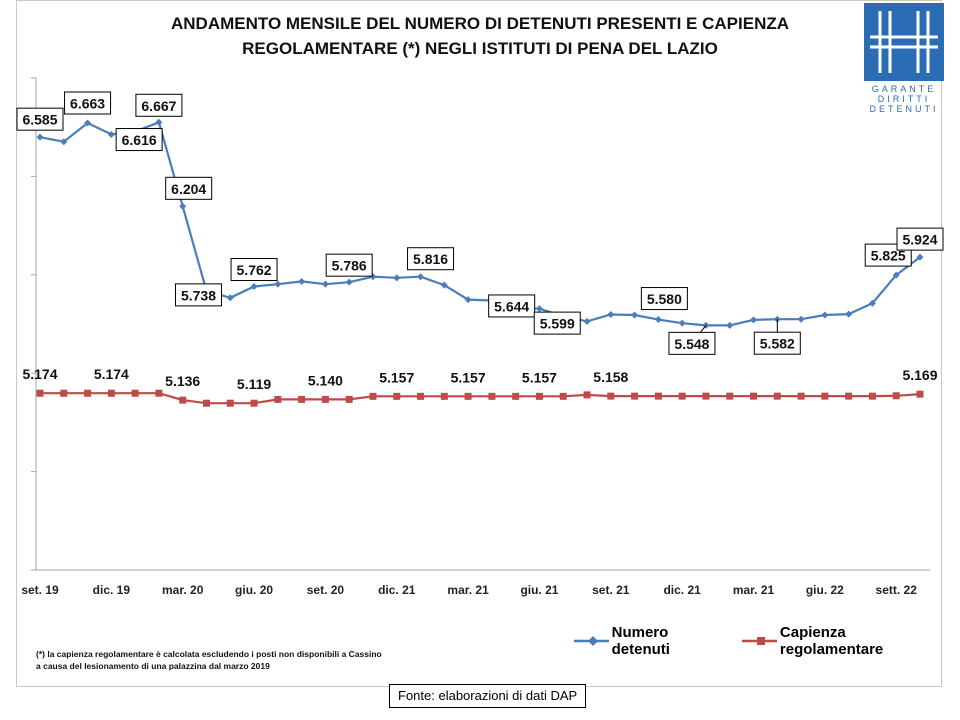 The height and width of the screenshot is (720, 960). I want to click on data-label-detenuti: 6.585, so click(39, 120).